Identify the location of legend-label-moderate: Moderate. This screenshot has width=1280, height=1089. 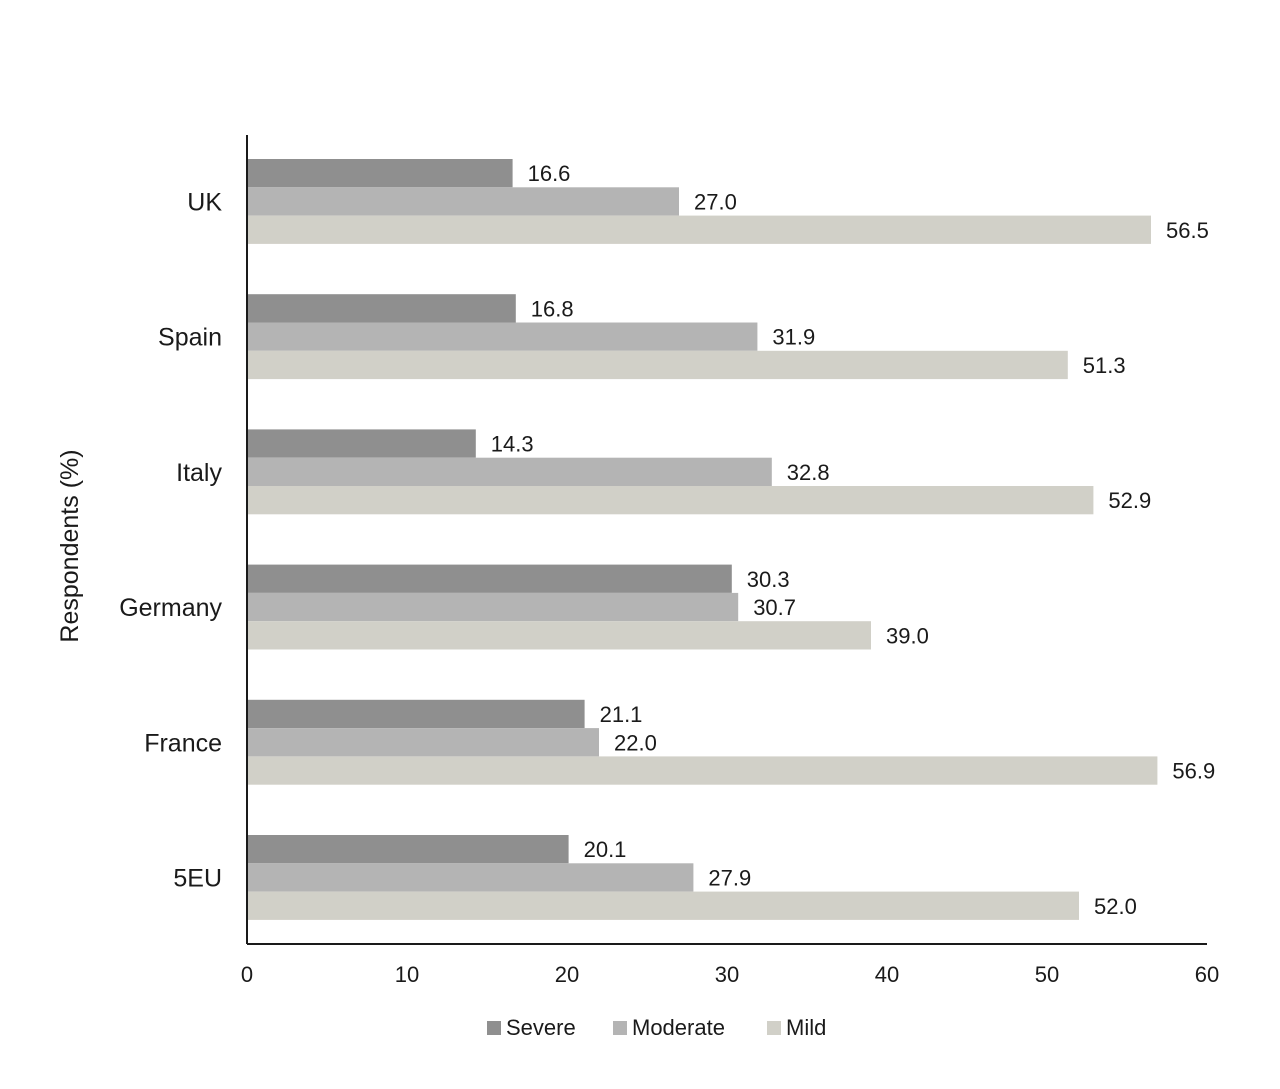
(678, 1027).